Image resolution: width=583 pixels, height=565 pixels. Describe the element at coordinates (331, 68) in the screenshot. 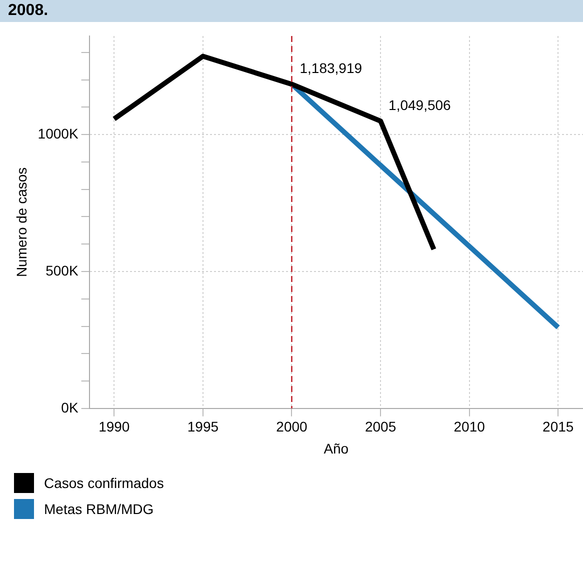

I see `data-label: 1,183,919` at that location.